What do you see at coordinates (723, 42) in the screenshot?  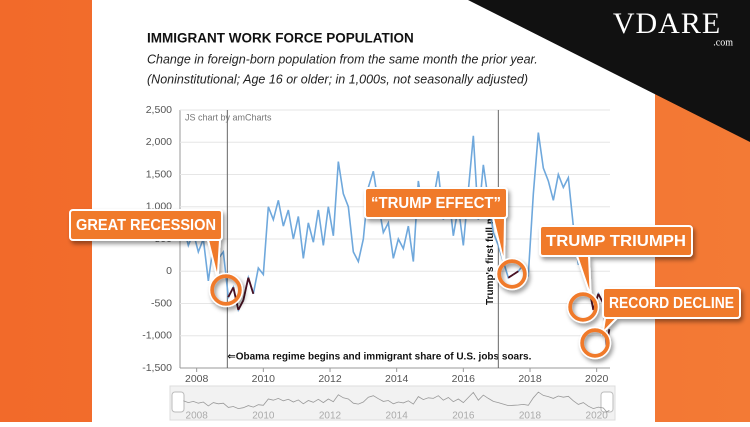 I see `logo-suffix: .com` at bounding box center [723, 42].